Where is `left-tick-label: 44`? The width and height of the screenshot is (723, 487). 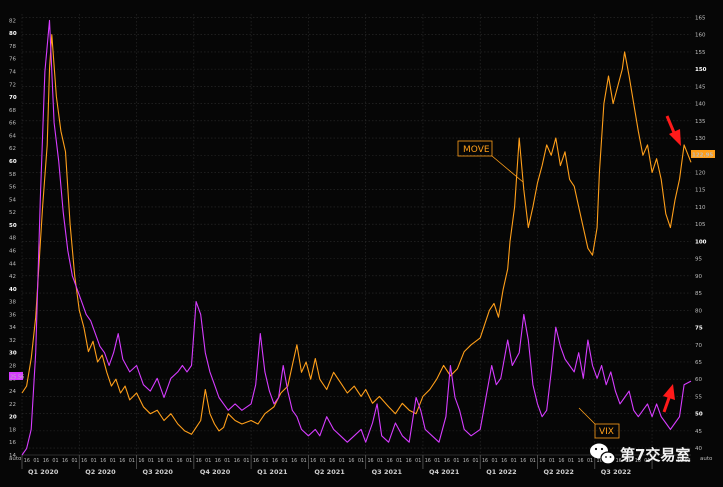
left-tick-label: 44 is located at coordinates (12, 264).